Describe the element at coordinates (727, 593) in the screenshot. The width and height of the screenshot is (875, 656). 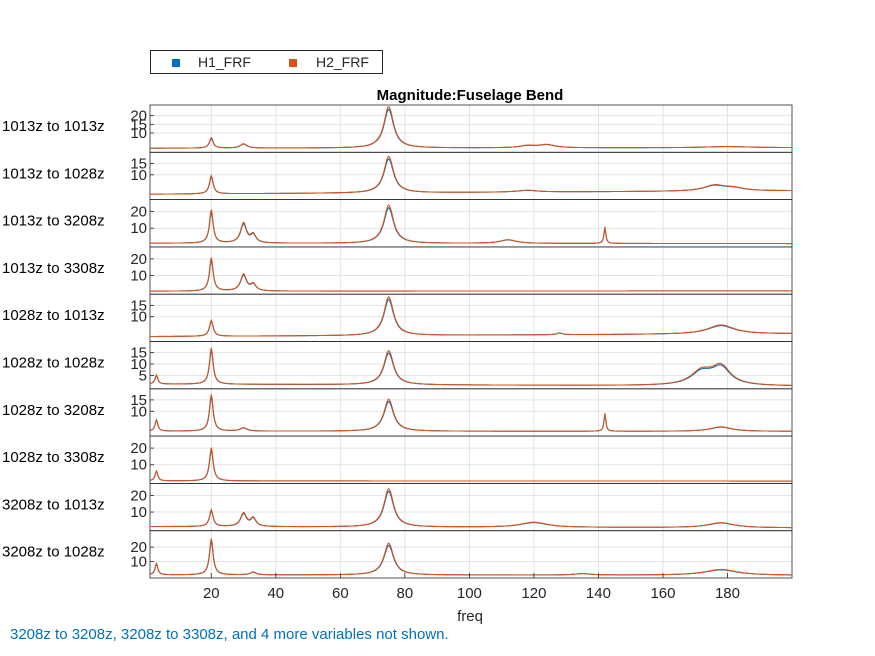
I see `x-tick-label: 180` at that location.